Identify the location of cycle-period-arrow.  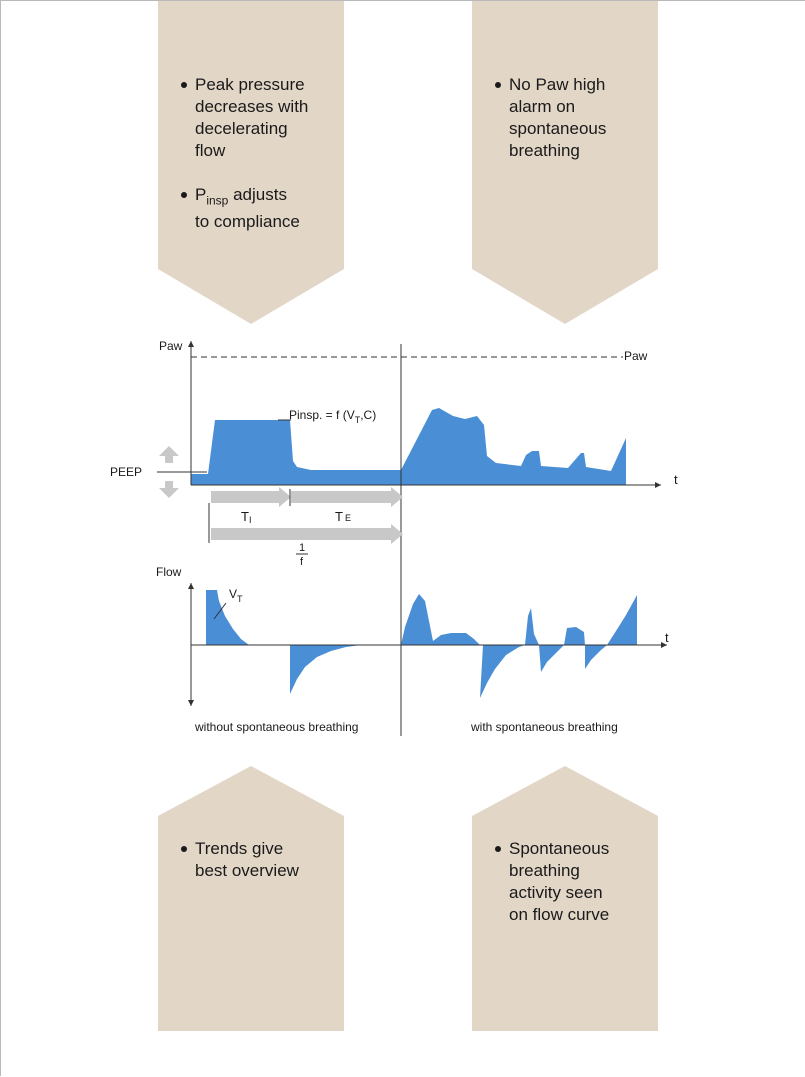
(307, 534).